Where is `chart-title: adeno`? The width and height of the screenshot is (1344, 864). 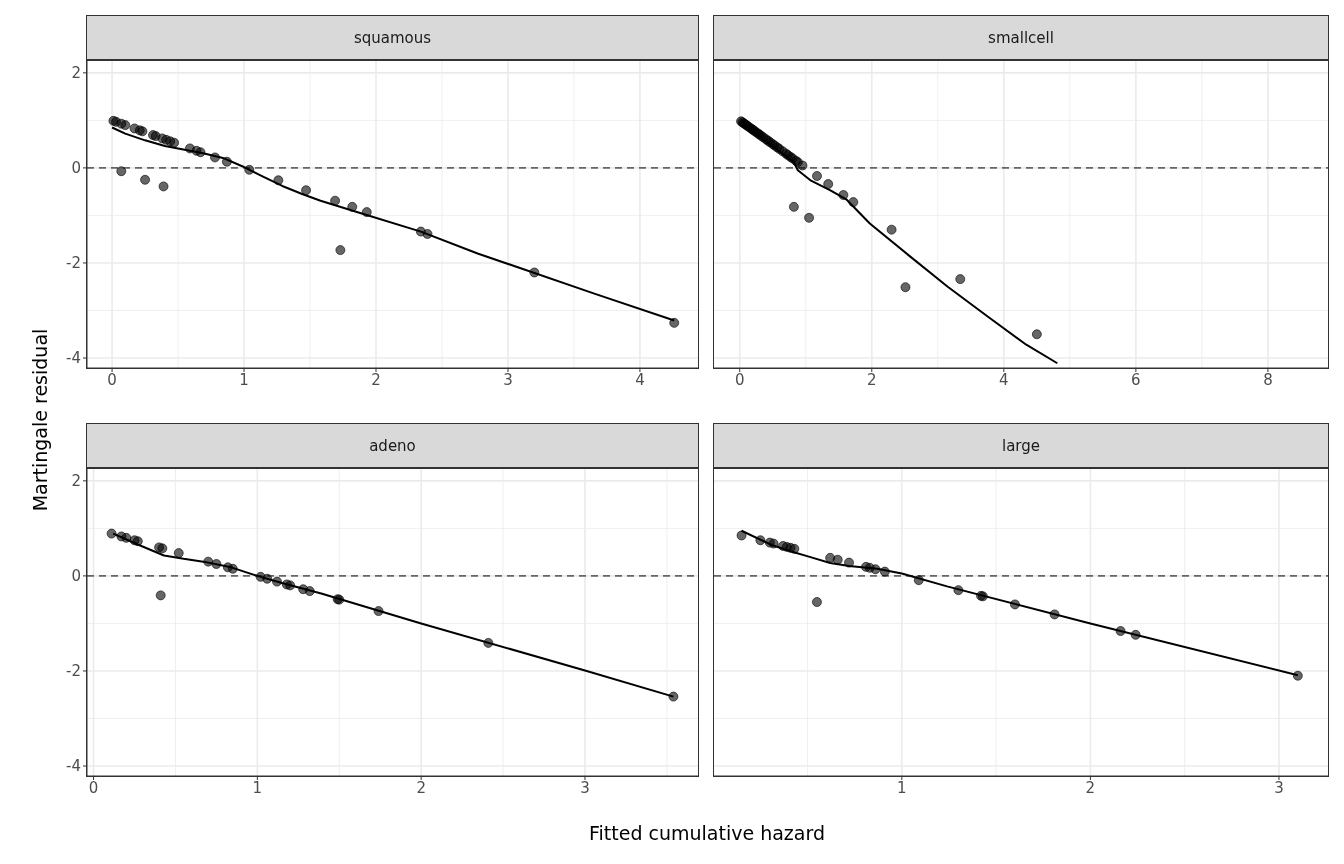 chart-title: adeno is located at coordinates (392, 445).